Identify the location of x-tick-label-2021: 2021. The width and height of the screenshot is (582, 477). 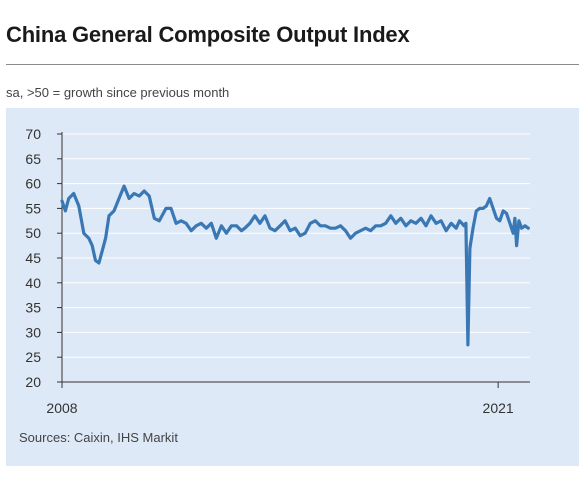
(498, 408).